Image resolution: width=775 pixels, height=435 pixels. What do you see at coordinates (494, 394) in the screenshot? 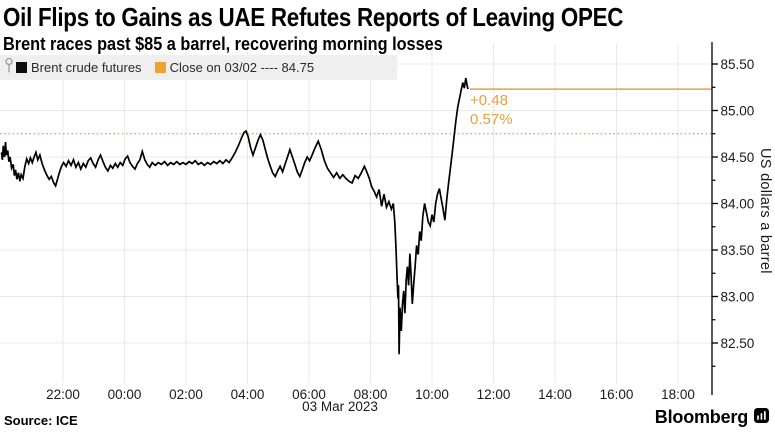
I see `x-tick-label: 12:00` at bounding box center [494, 394].